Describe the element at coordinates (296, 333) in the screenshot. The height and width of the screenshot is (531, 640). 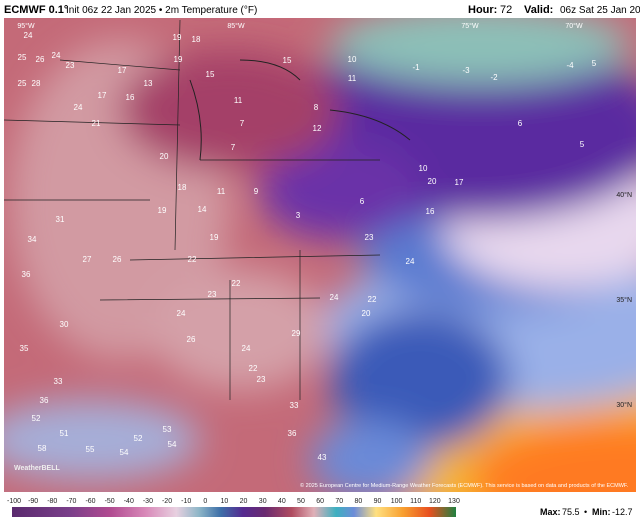
I see `temperature-label: 29` at that location.